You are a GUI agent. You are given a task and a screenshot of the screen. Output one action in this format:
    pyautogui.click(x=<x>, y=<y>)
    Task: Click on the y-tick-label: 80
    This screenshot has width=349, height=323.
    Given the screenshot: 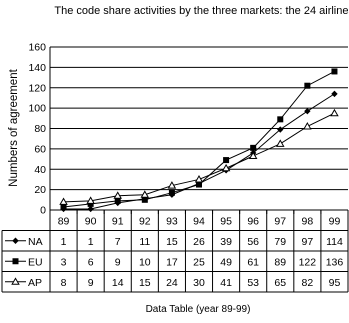 What is the action you would take?
    pyautogui.click(x=40, y=129)
    